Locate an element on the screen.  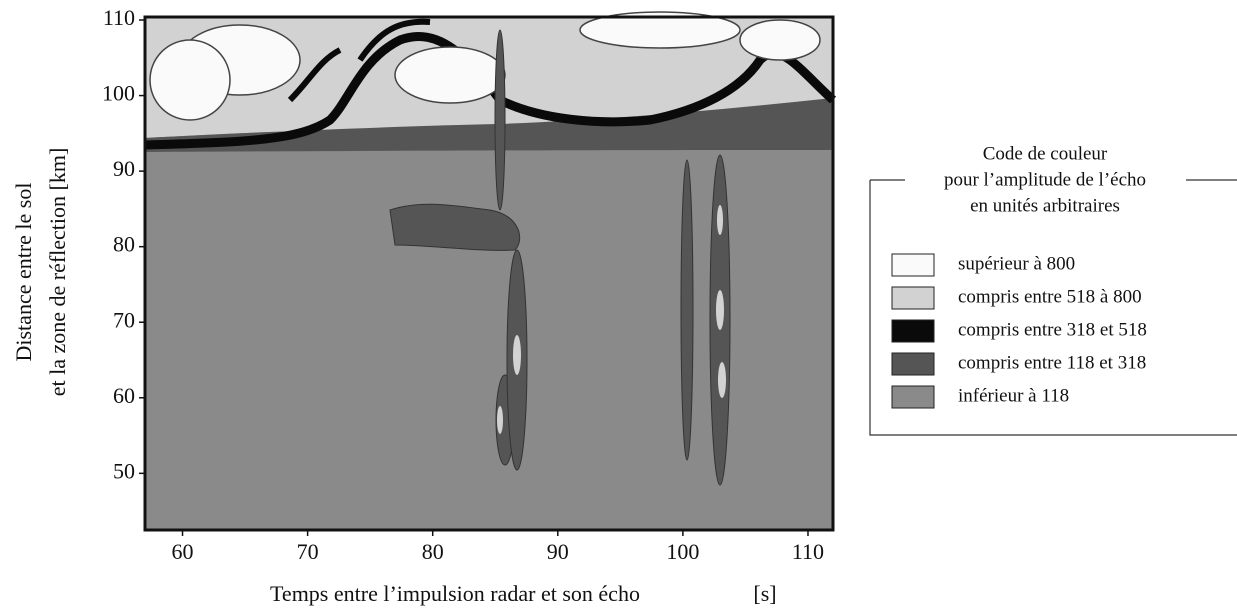
y-tick-label: 80 is located at coordinates (124, 244).